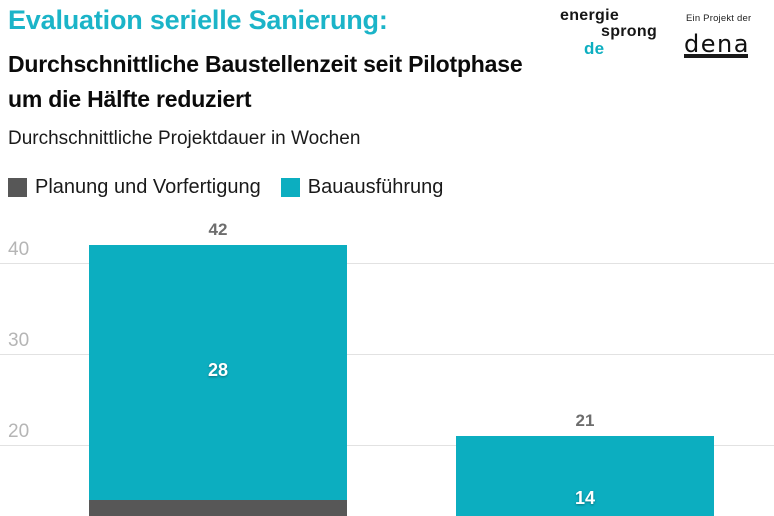 This screenshot has height=516, width=774. What do you see at coordinates (585, 420) in the screenshot?
I see `bar-1-total-label: 21` at bounding box center [585, 420].